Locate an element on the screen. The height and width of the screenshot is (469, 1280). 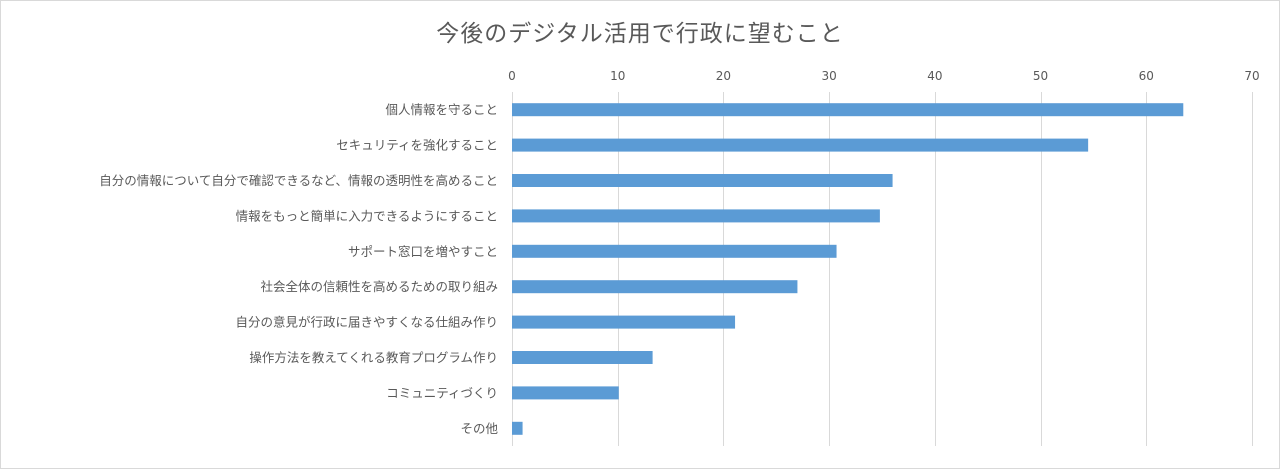
category-label: 自分の情報について自分で確認できるなど、情報の透明性を高めること is located at coordinates (298, 180).